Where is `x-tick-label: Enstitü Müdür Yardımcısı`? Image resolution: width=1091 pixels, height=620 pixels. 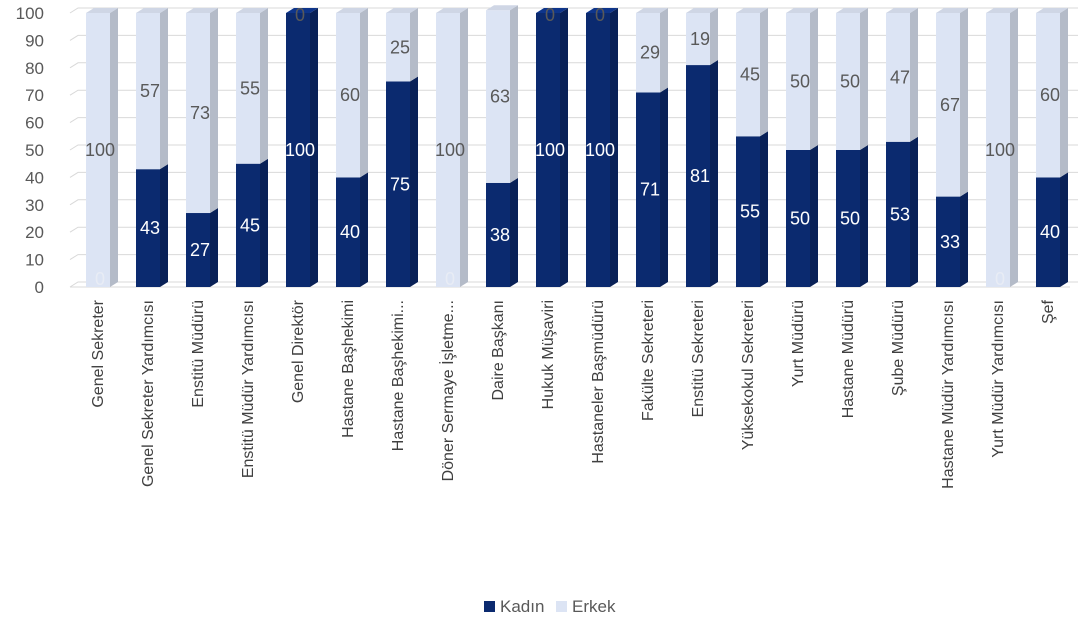
x-tick-label: Enstitü Müdür Yardımcısı is located at coordinates (248, 389).